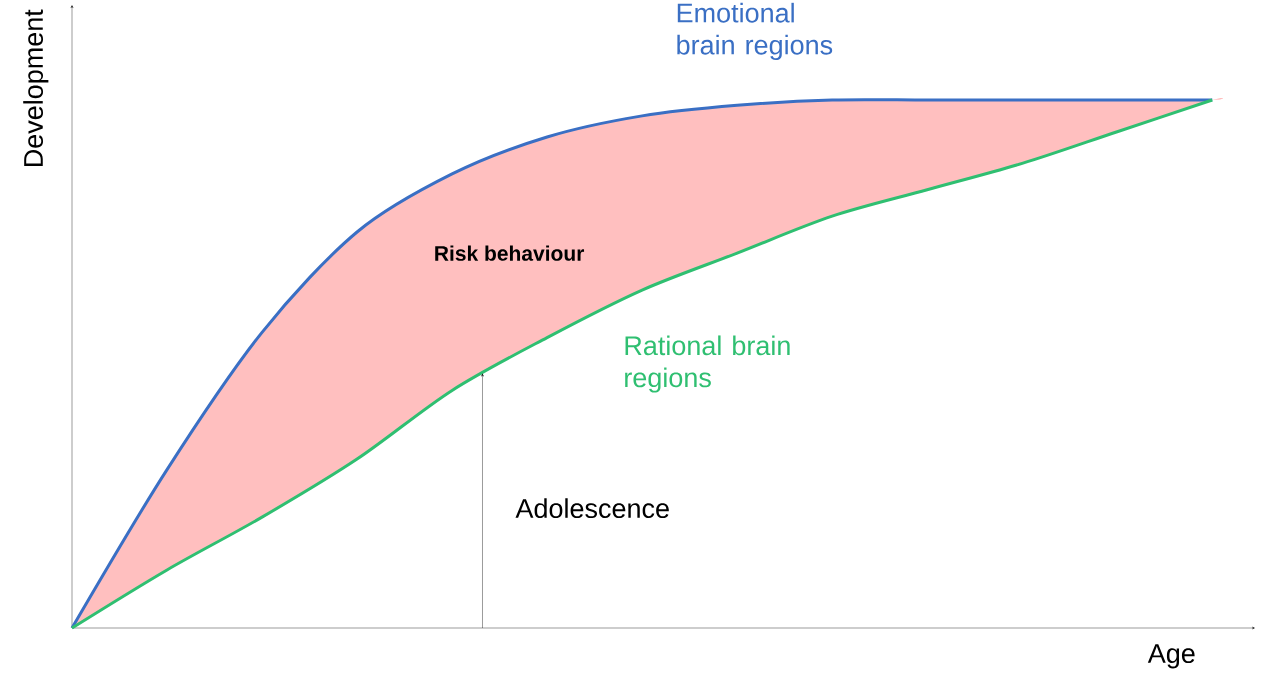 This screenshot has width=1278, height=687. What do you see at coordinates (510, 253) in the screenshot?
I see `annotation: Risk behaviour` at bounding box center [510, 253].